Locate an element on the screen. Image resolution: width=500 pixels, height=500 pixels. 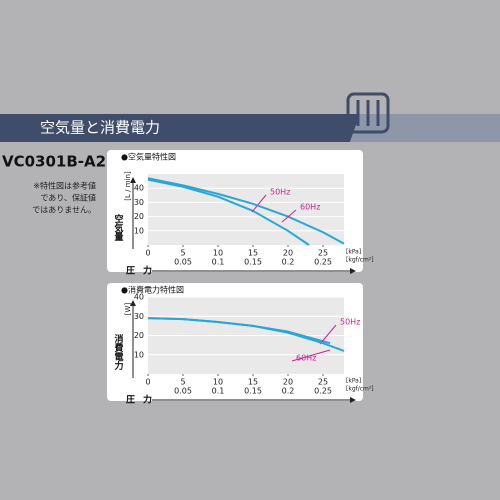
y-label: 消費電力 is located at coordinates (118, 352).